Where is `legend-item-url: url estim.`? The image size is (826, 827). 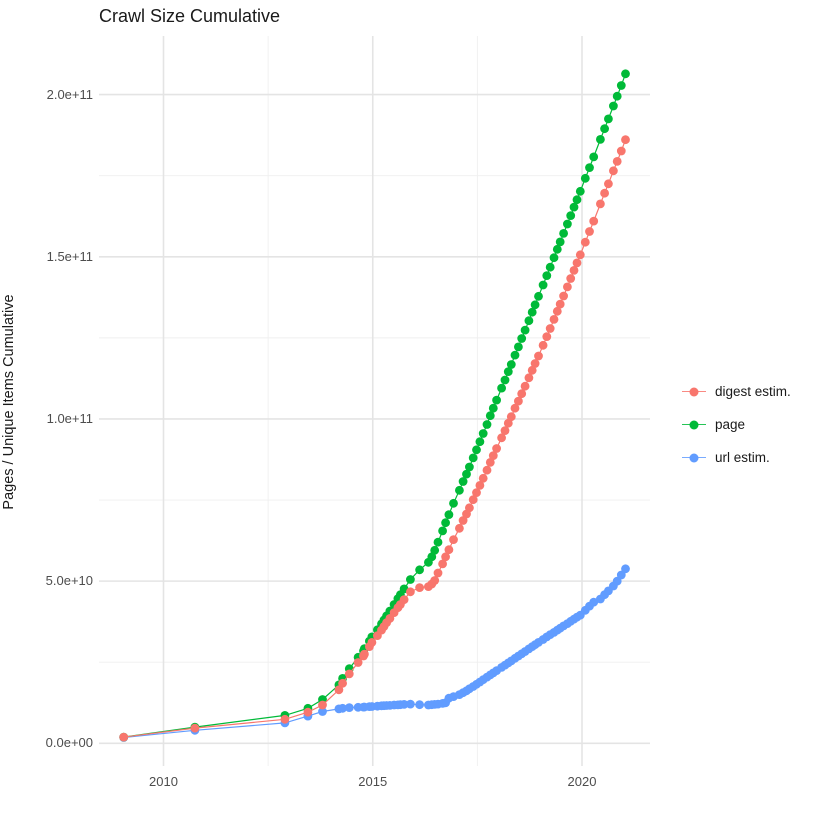
legend-item-url: url estim. is located at coordinates (752, 457).